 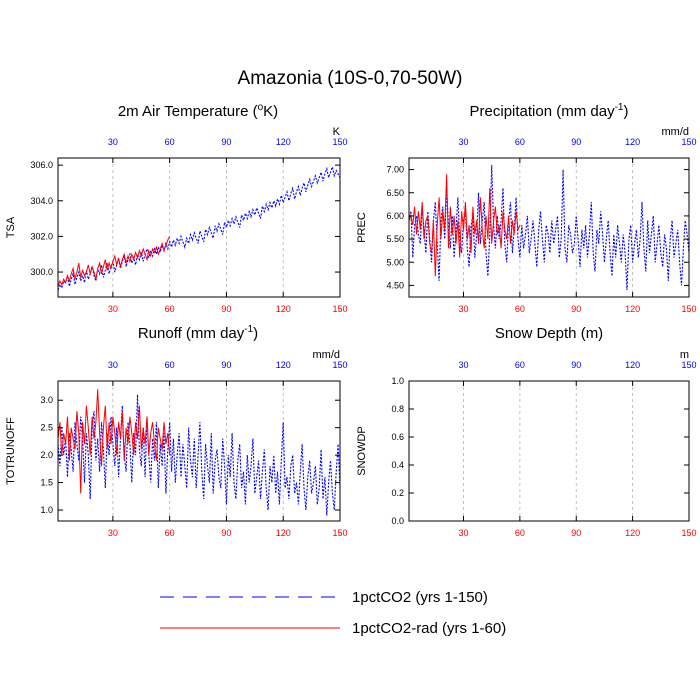 I want to click on y-tick-label: 0.2, so click(x=397, y=493).